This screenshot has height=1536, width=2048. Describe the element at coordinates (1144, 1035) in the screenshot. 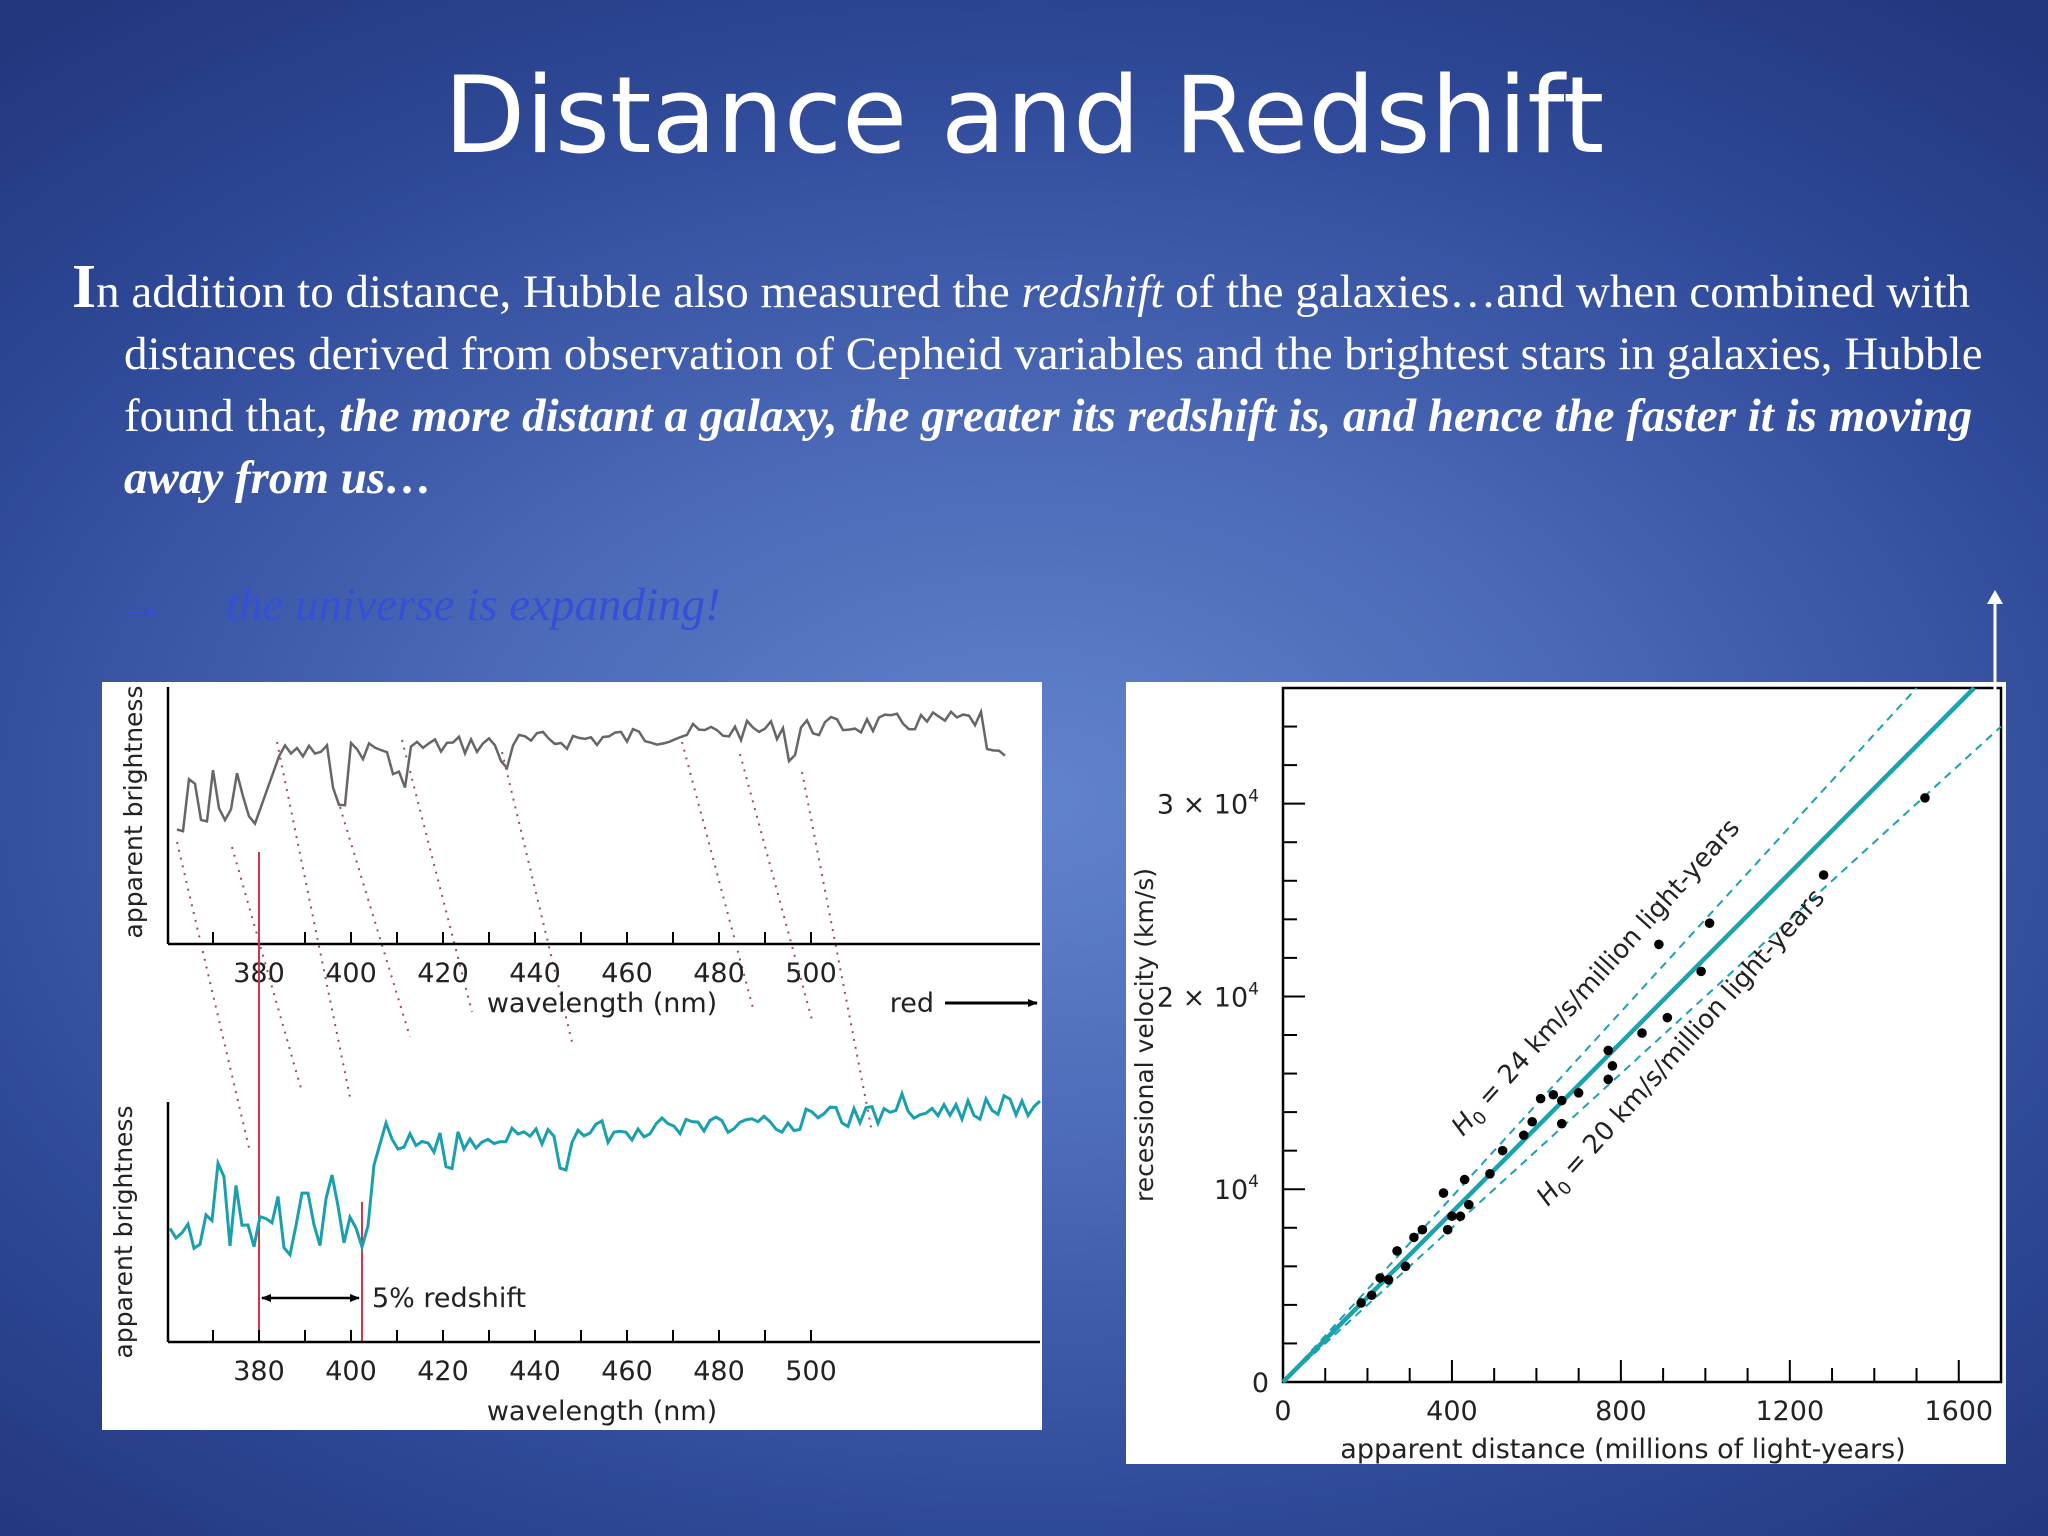

I see `y-axis-label: recessional velocity (km/s)` at that location.